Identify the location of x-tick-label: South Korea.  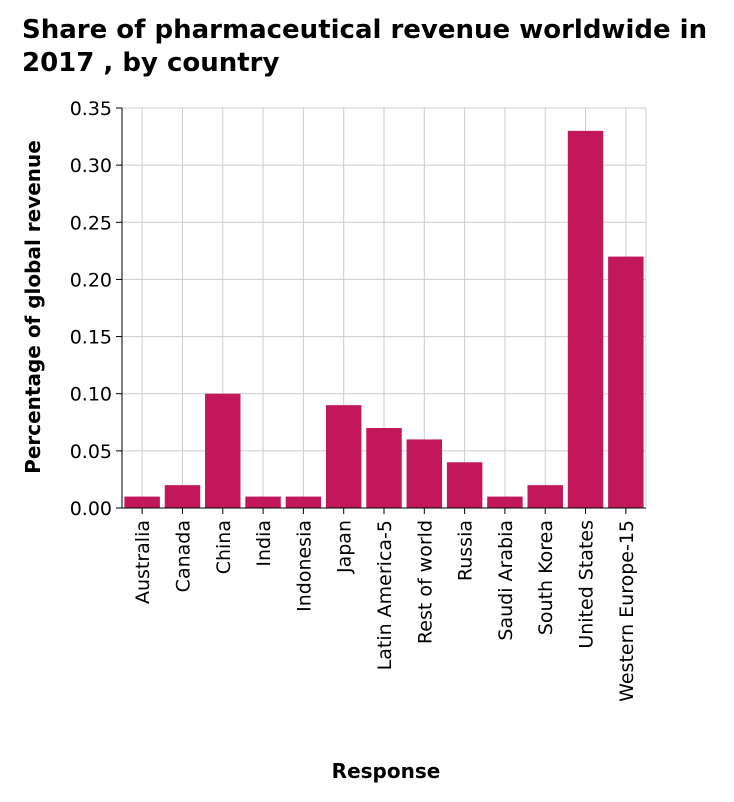
(546, 577).